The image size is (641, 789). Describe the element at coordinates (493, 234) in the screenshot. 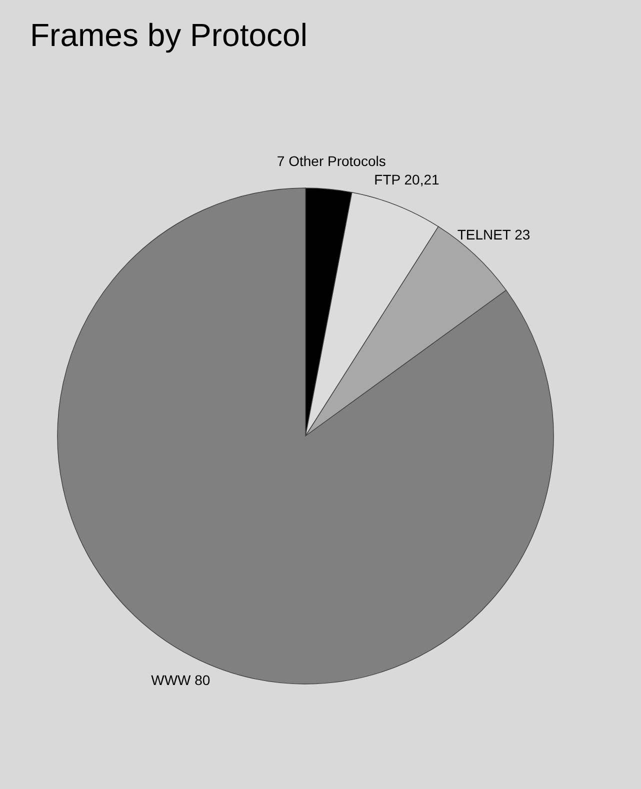

I see `slice-label: TELNET 23` at that location.